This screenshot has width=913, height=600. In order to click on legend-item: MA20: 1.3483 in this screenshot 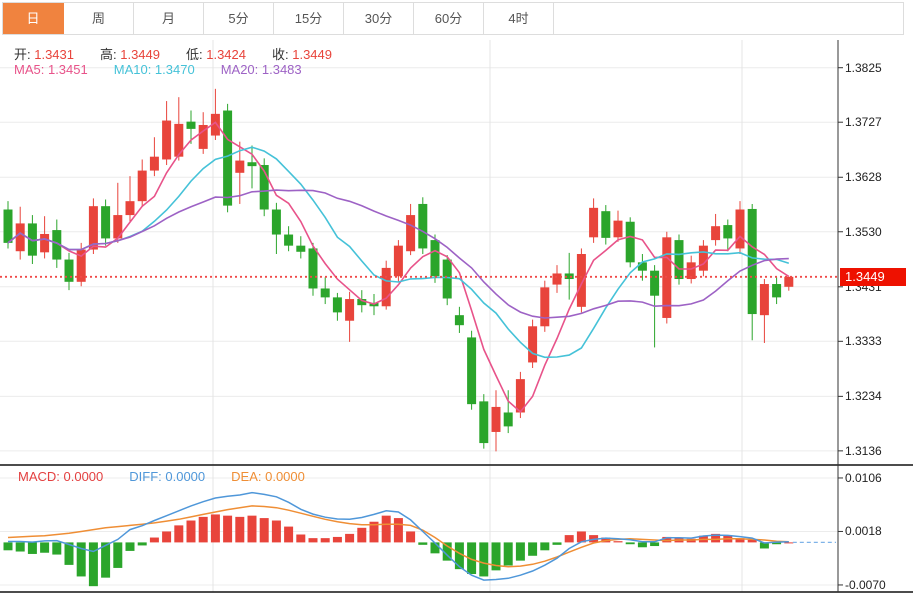, I will do `click(261, 69)`.